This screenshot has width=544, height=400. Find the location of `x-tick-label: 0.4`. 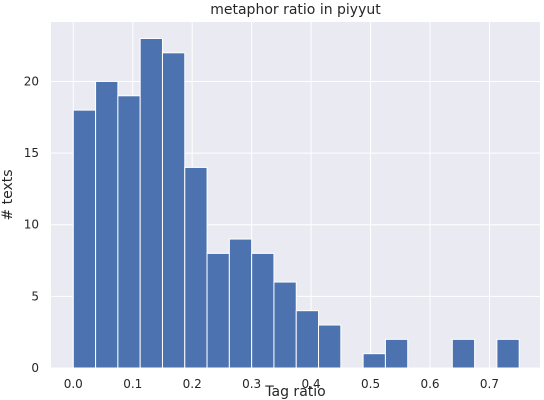

x-tick-label: 0.4 is located at coordinates (311, 384).